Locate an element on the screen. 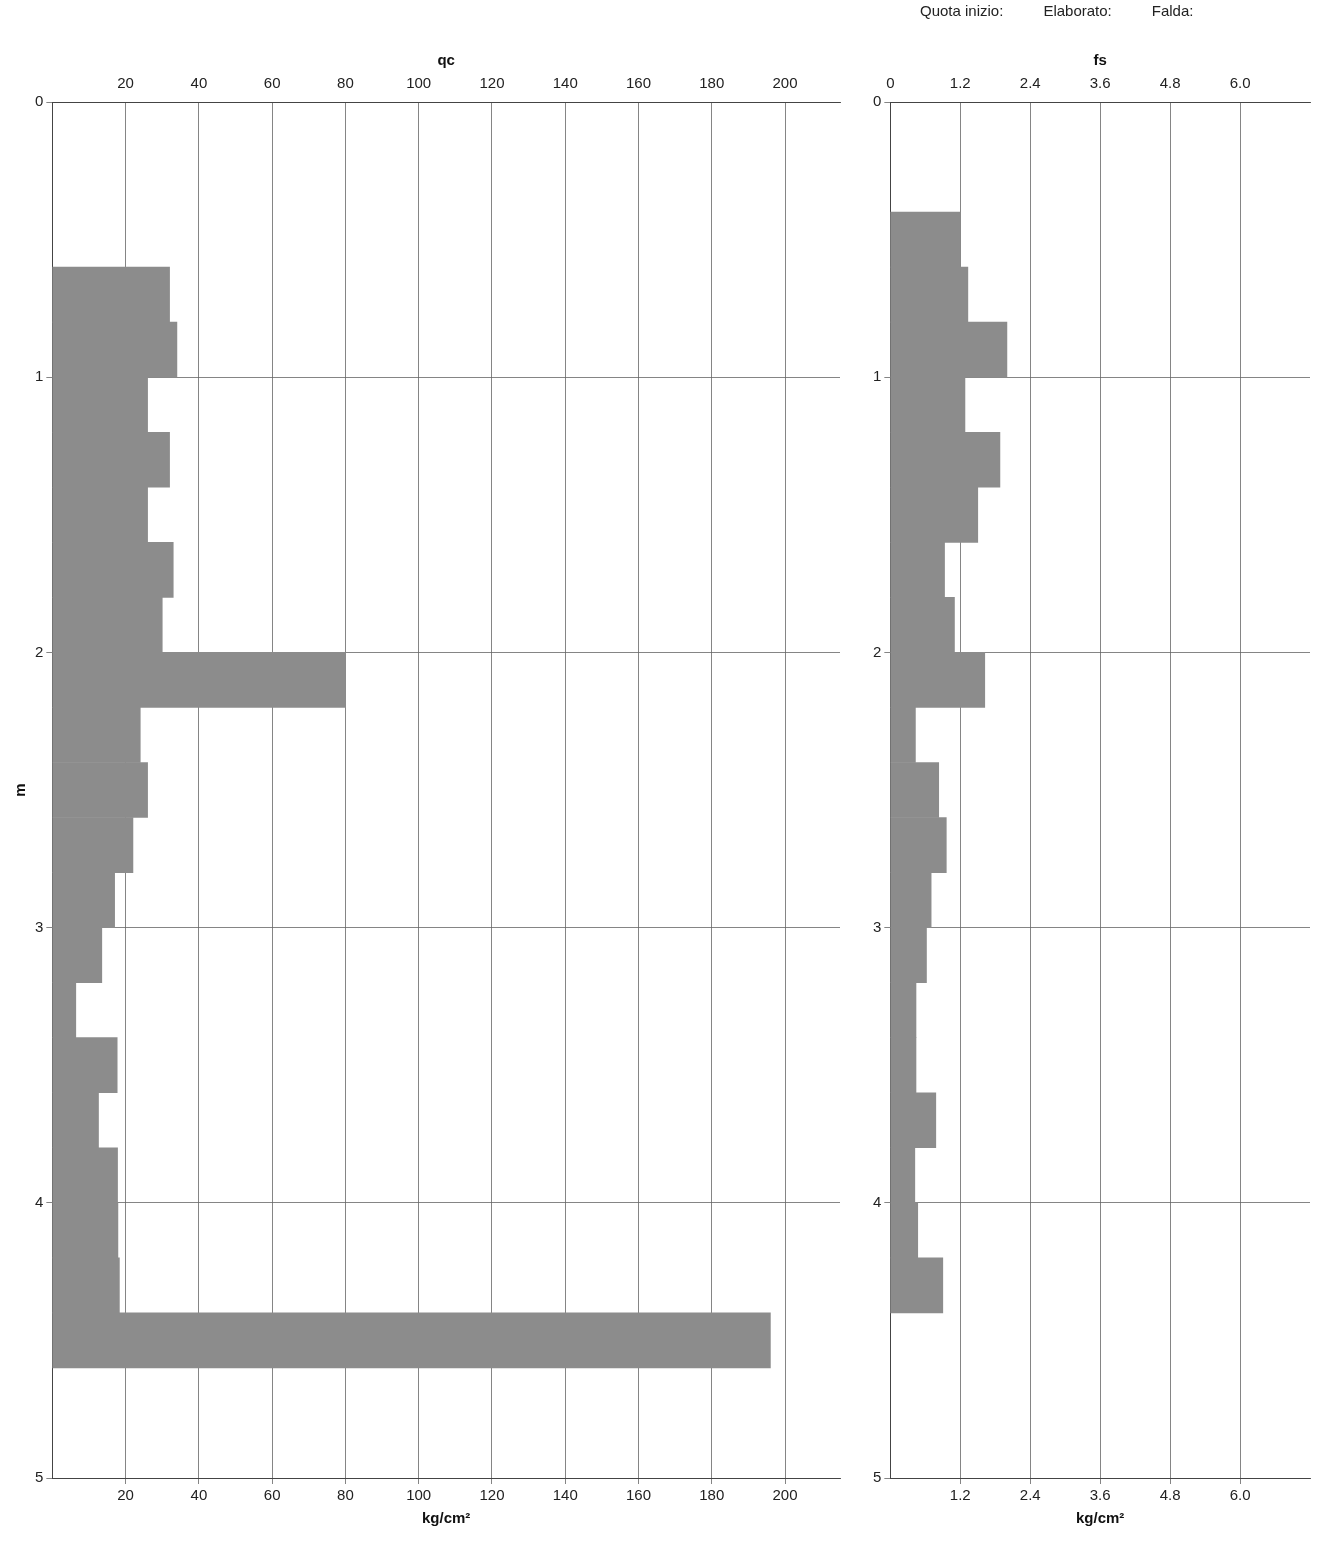 This screenshot has width=1337, height=1550. x2-axis-title: qc is located at coordinates (446, 60).